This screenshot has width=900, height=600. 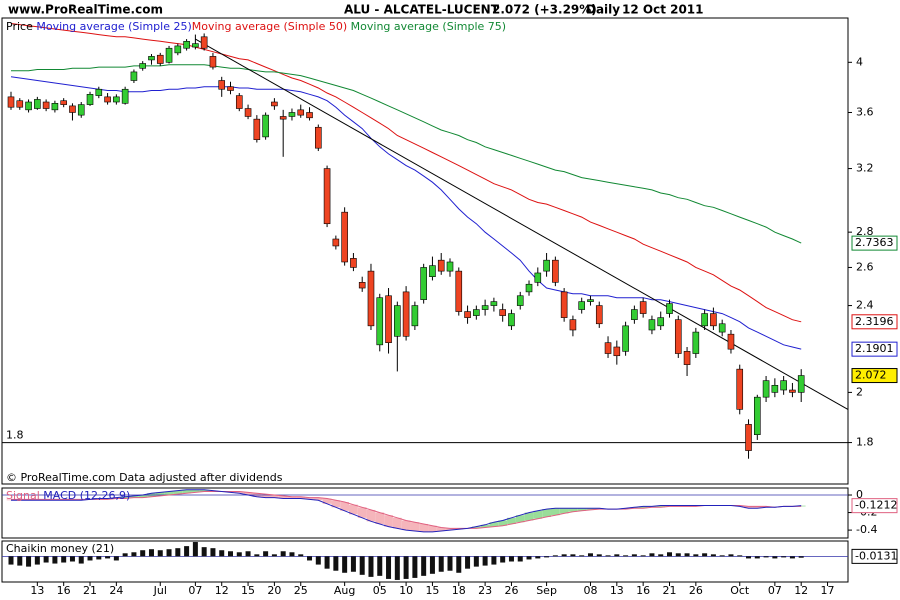 What do you see at coordinates (60, 548) in the screenshot?
I see `chaikin-title: Chaikin money (21)` at bounding box center [60, 548].